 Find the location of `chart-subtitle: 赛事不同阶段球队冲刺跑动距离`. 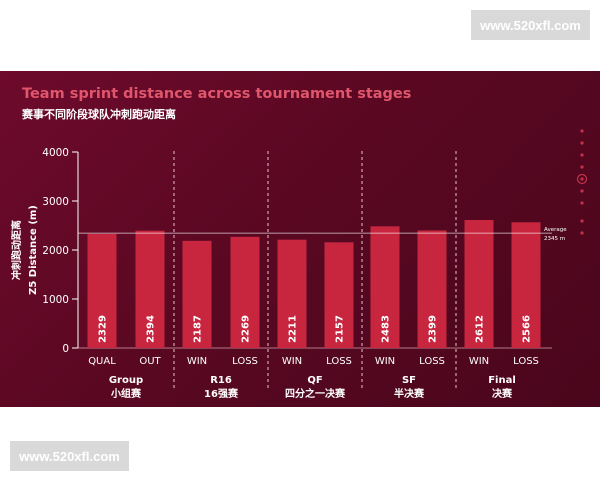

chart-subtitle: 赛事不同阶段球队冲刺跑动距离 is located at coordinates (99, 114).